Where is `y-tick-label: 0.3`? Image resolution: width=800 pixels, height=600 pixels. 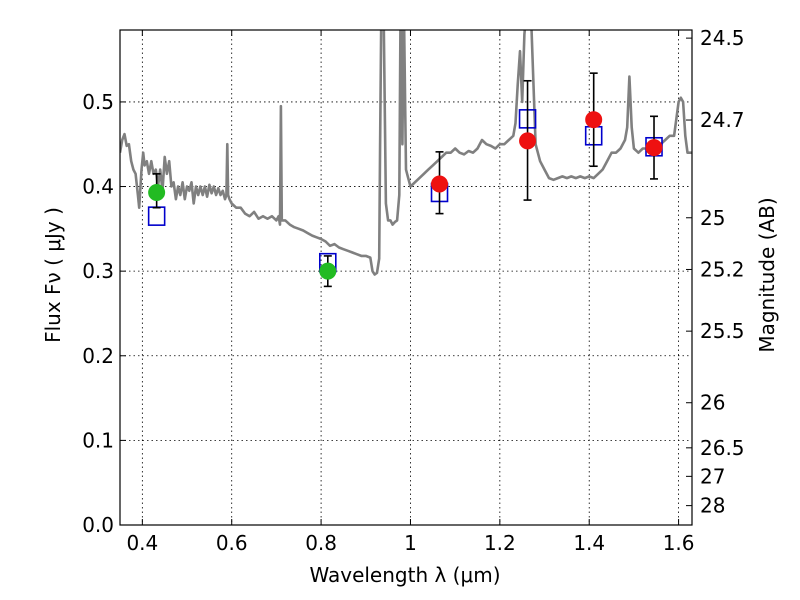
y-tick-label: 0.3 is located at coordinates (98, 271).